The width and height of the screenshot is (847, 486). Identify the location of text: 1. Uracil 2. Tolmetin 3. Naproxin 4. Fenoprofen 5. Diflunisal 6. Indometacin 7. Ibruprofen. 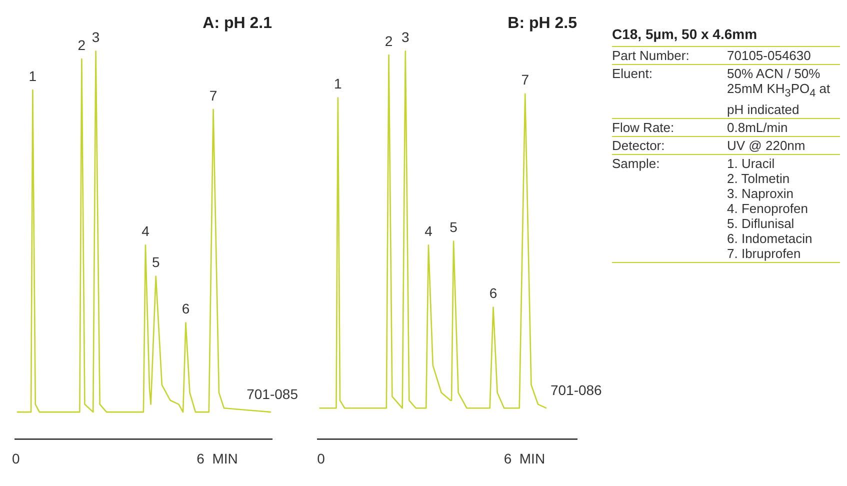
(770, 208).